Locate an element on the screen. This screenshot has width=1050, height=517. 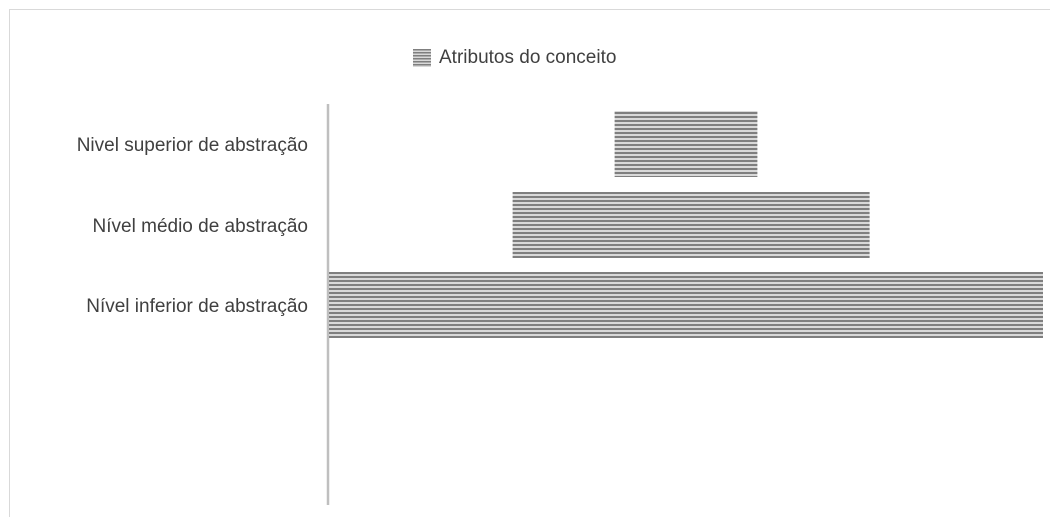
legend: Atributos do conceito is located at coordinates (514, 58).